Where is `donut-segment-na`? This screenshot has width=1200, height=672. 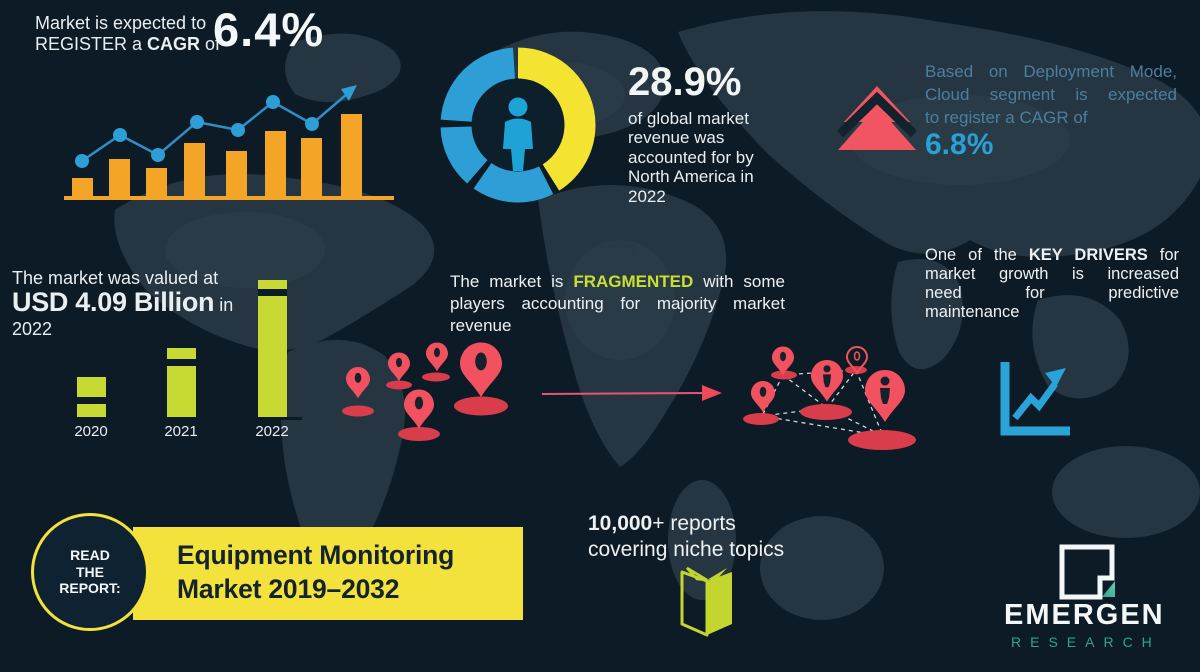
donut-segment-na is located at coordinates (518, 125).